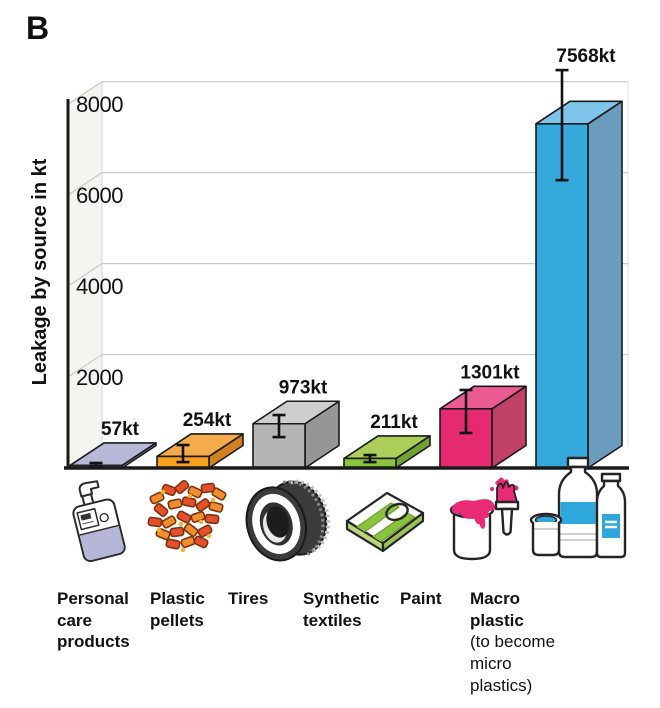 This screenshot has height=708, width=660. What do you see at coordinates (120, 429) in the screenshot?
I see `value-label: 57kt` at bounding box center [120, 429].